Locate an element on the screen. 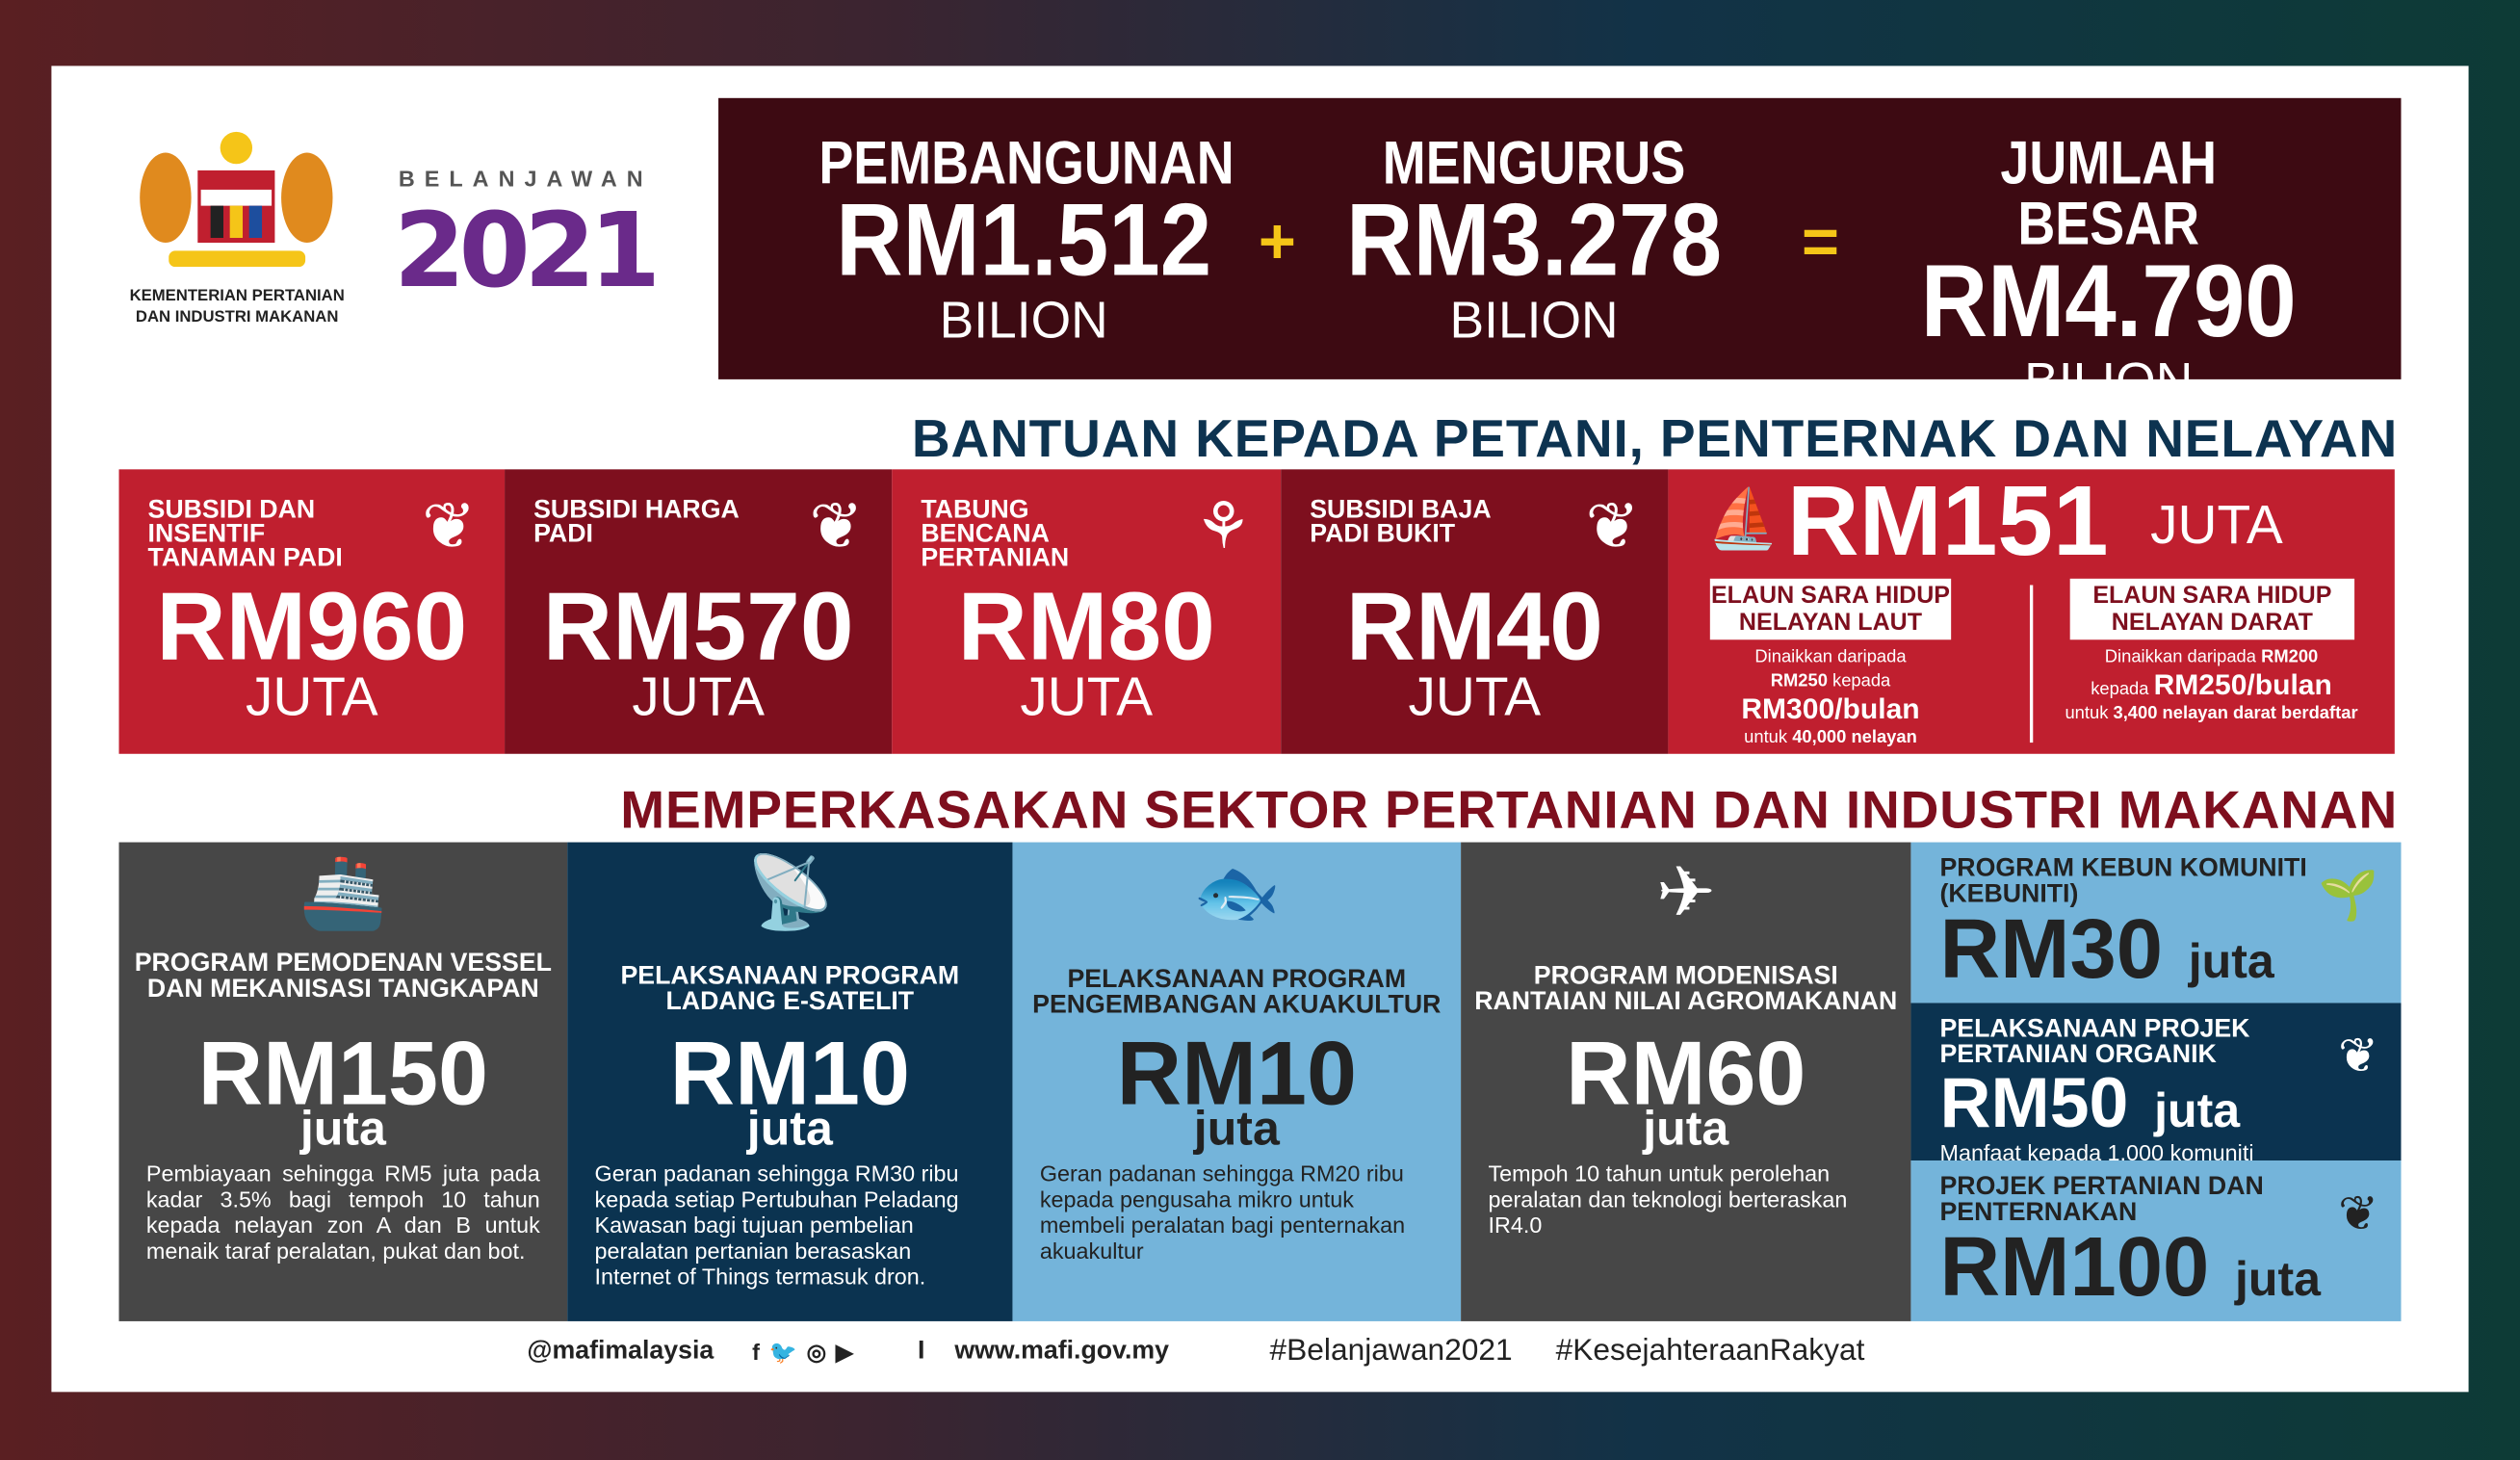 This screenshot has width=2520, height=1460. inland-fishermen-label: ELAUN SARA HIDUP NELAYAN DARAT is located at coordinates (2212, 609).